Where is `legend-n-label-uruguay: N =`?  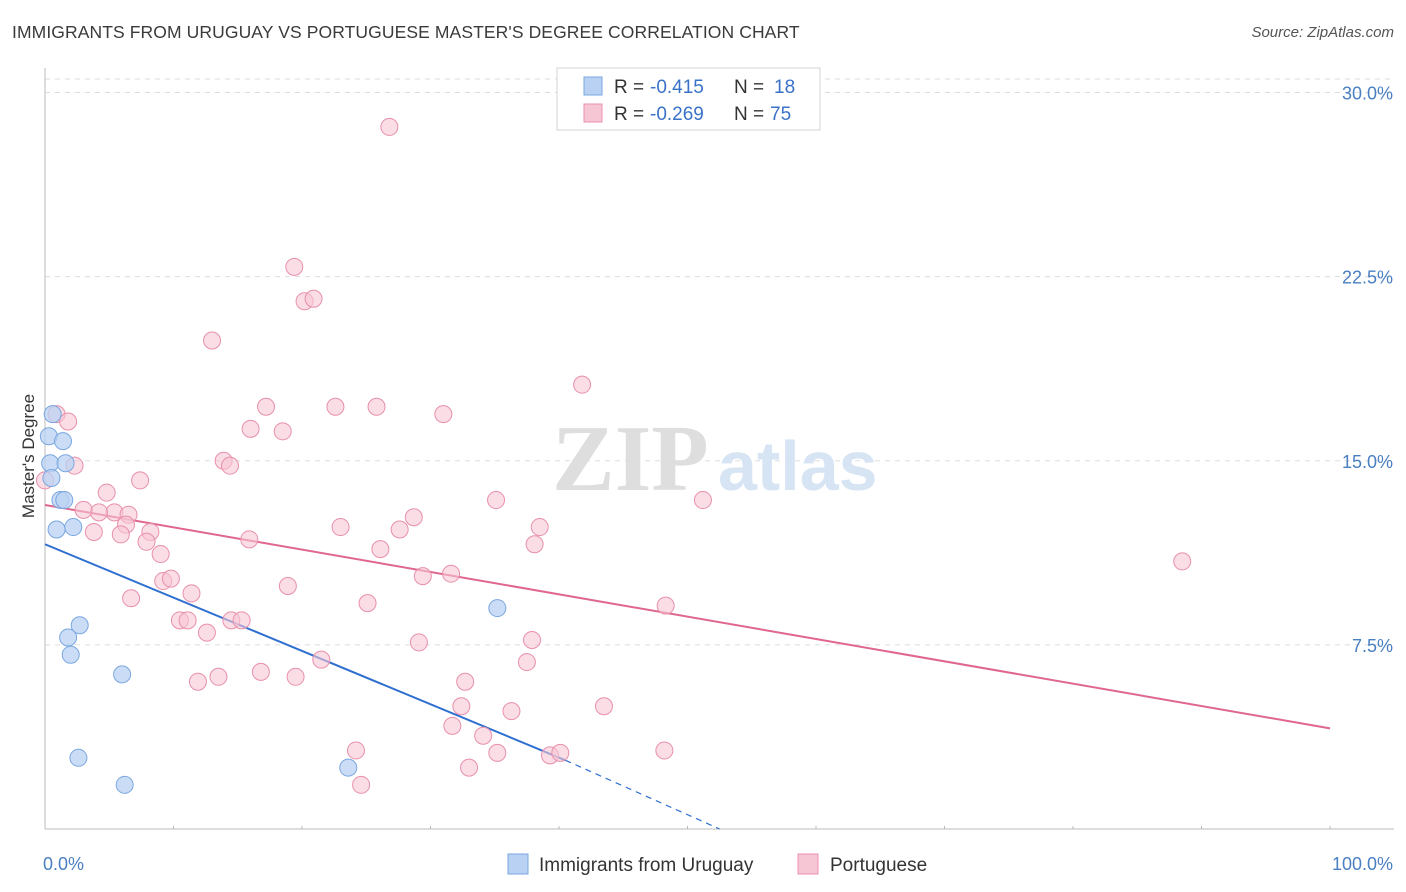
legend-n-label-uruguay: N = is located at coordinates (749, 87).